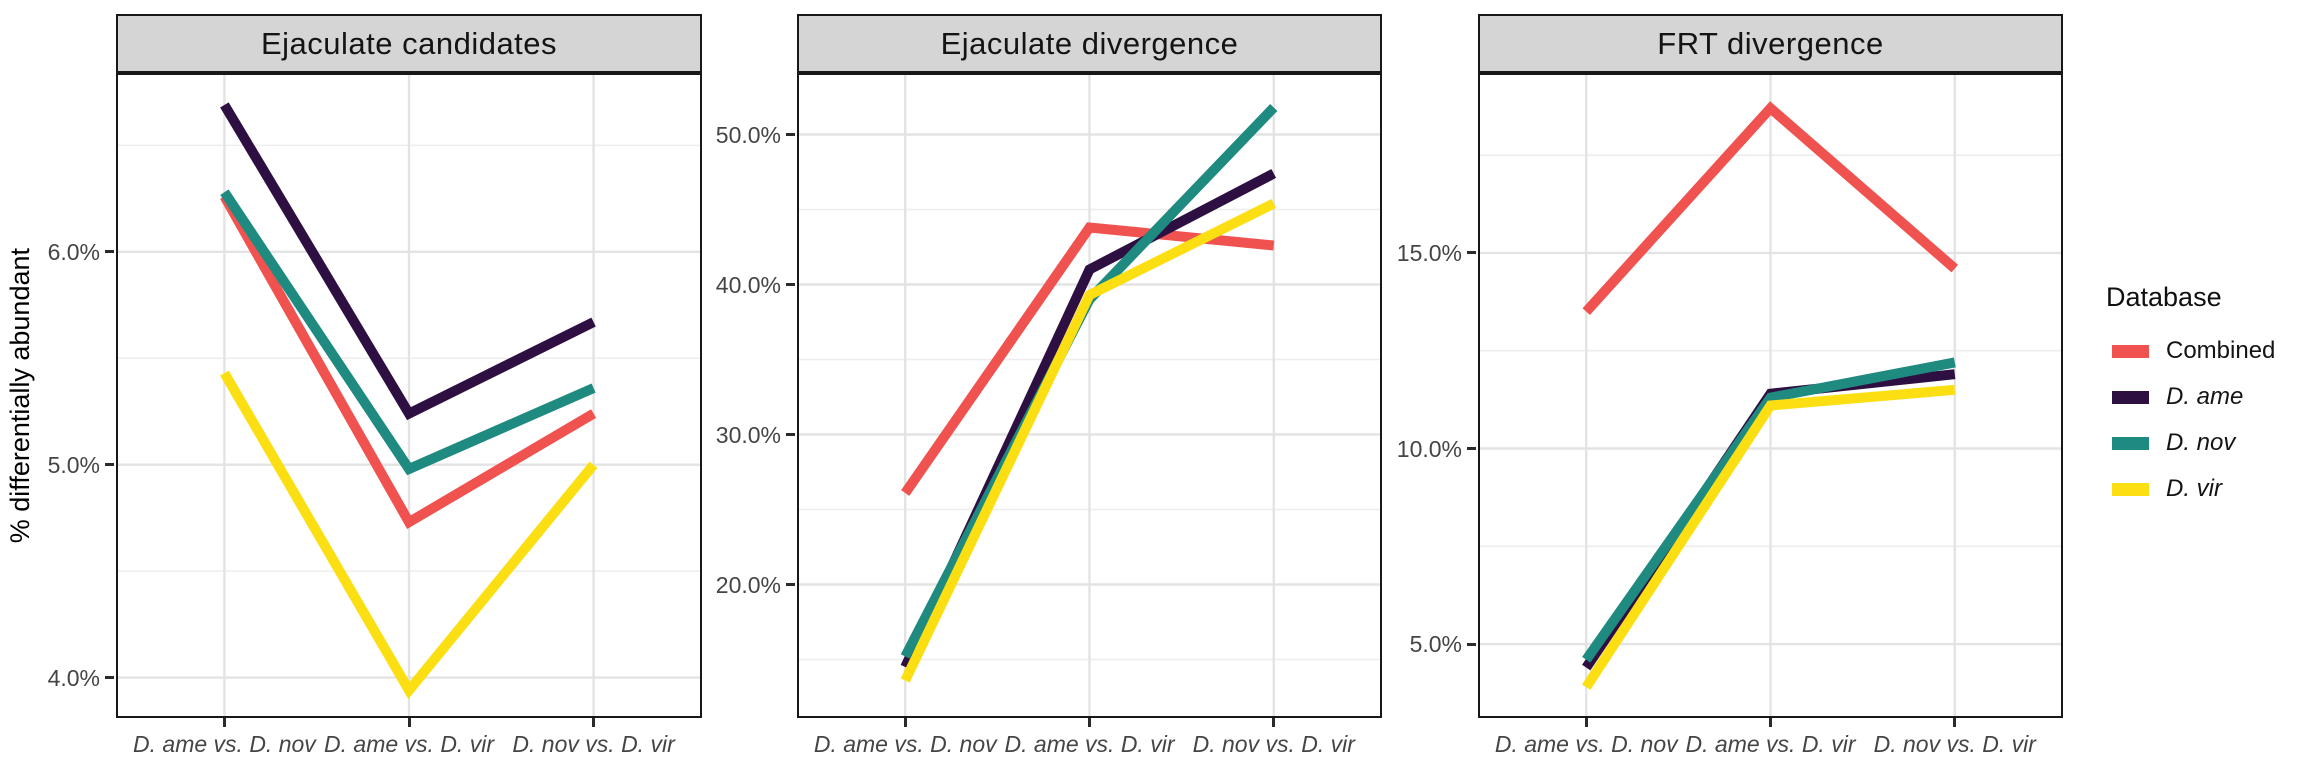  I want to click on y-tick-label: 10.0%, so click(1429, 448).